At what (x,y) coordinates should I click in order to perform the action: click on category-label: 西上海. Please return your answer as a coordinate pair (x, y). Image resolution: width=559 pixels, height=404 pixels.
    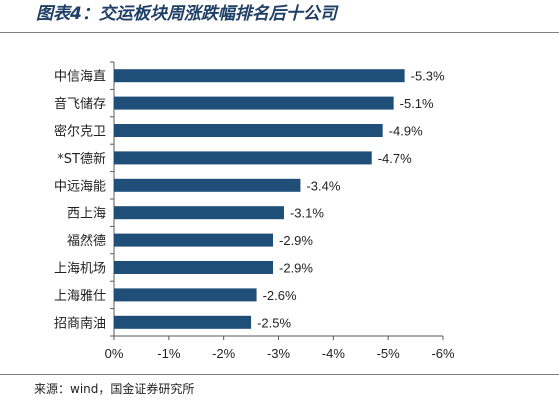
    Looking at the image, I should click on (86, 214).